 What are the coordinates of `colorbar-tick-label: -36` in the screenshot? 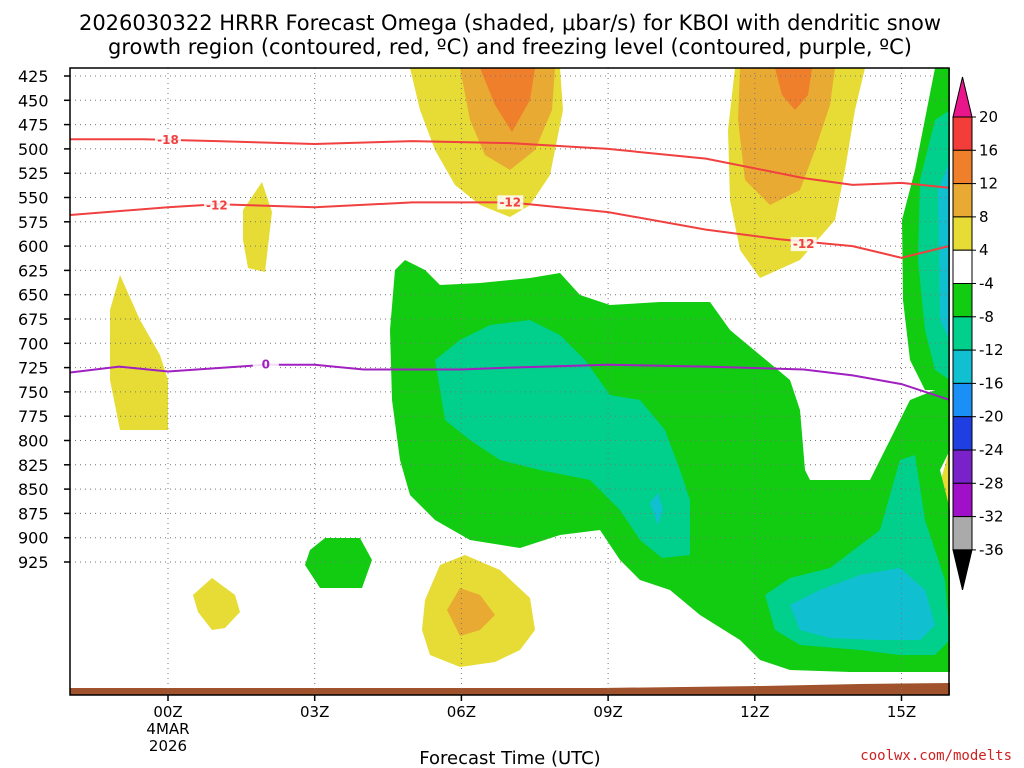 It's located at (991, 550).